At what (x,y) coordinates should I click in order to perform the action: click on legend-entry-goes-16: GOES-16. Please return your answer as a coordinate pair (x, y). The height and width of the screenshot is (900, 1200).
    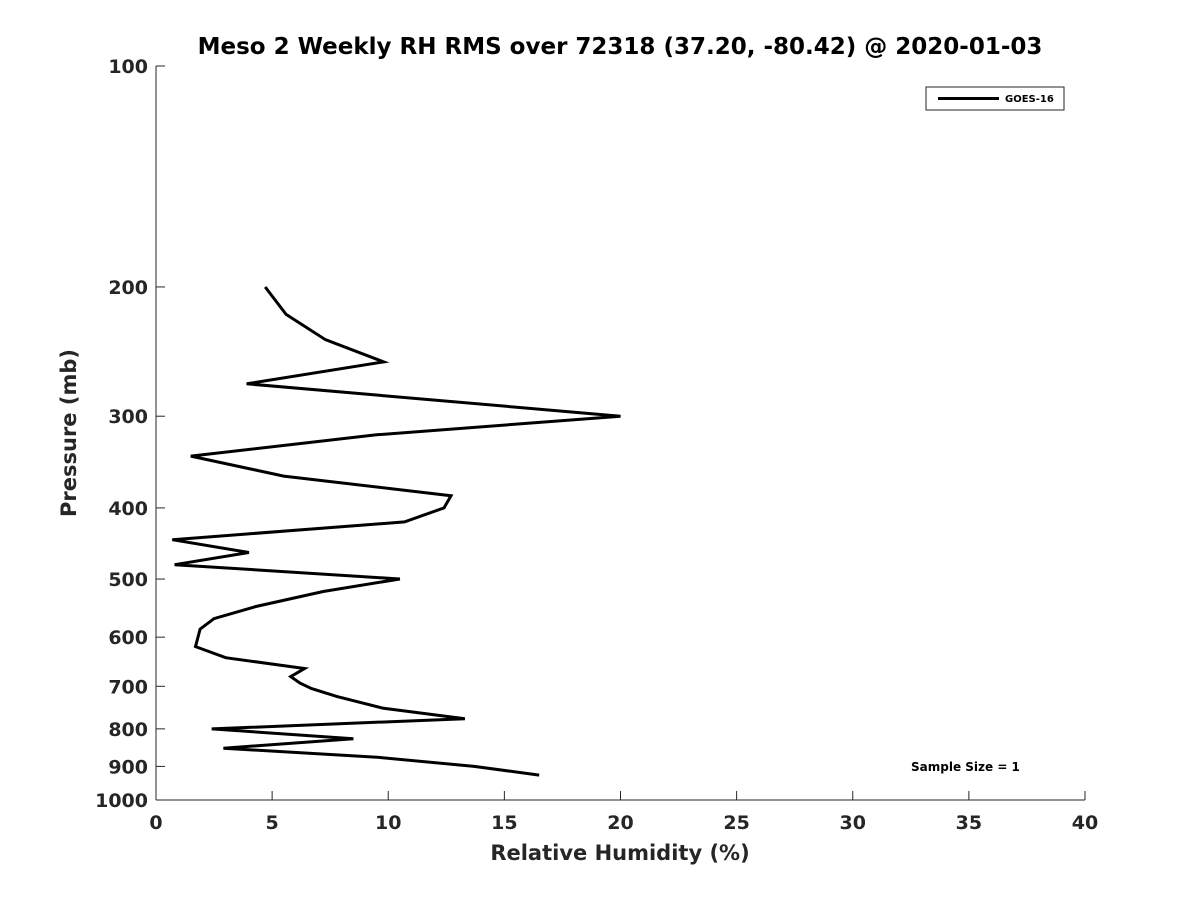
    Looking at the image, I should click on (1029, 99).